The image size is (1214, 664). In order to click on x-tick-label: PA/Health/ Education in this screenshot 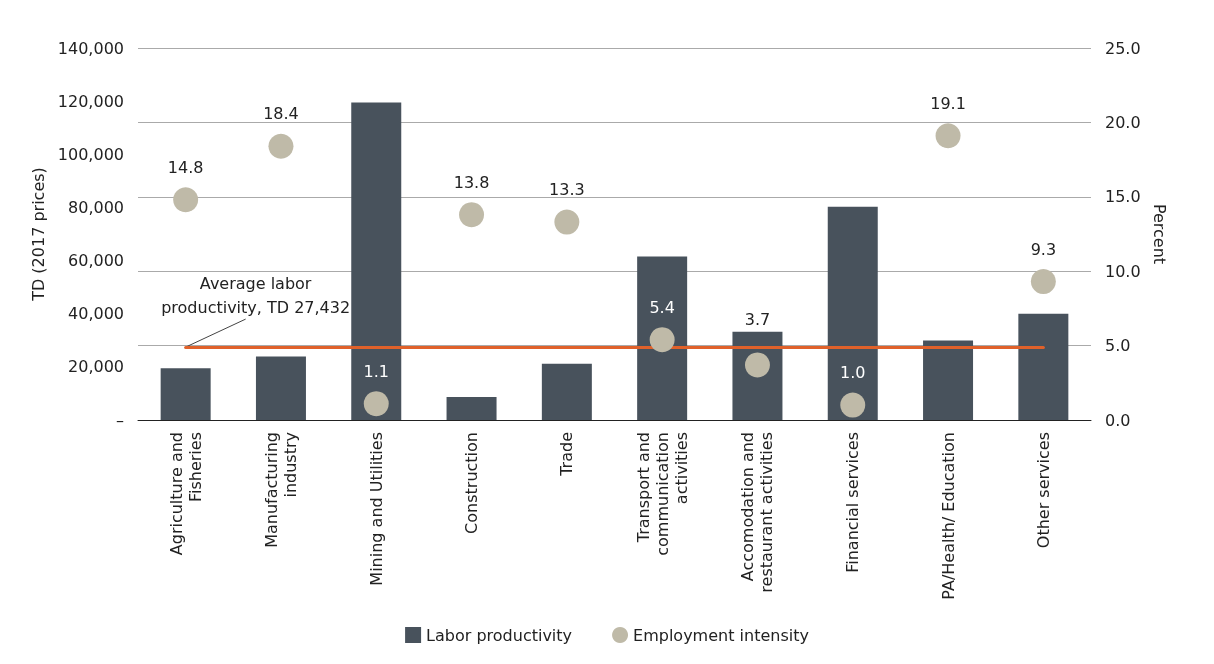, I will do `click(948, 516)`.